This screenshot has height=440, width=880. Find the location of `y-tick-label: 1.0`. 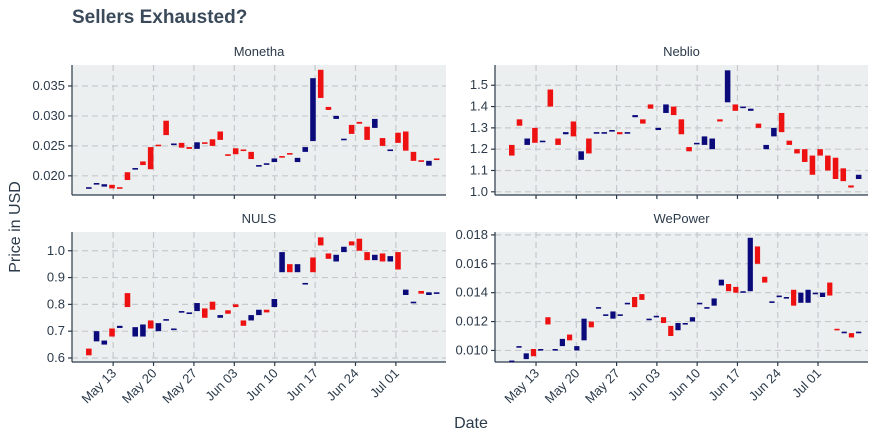

y-tick-label: 1.0 is located at coordinates (479, 191).